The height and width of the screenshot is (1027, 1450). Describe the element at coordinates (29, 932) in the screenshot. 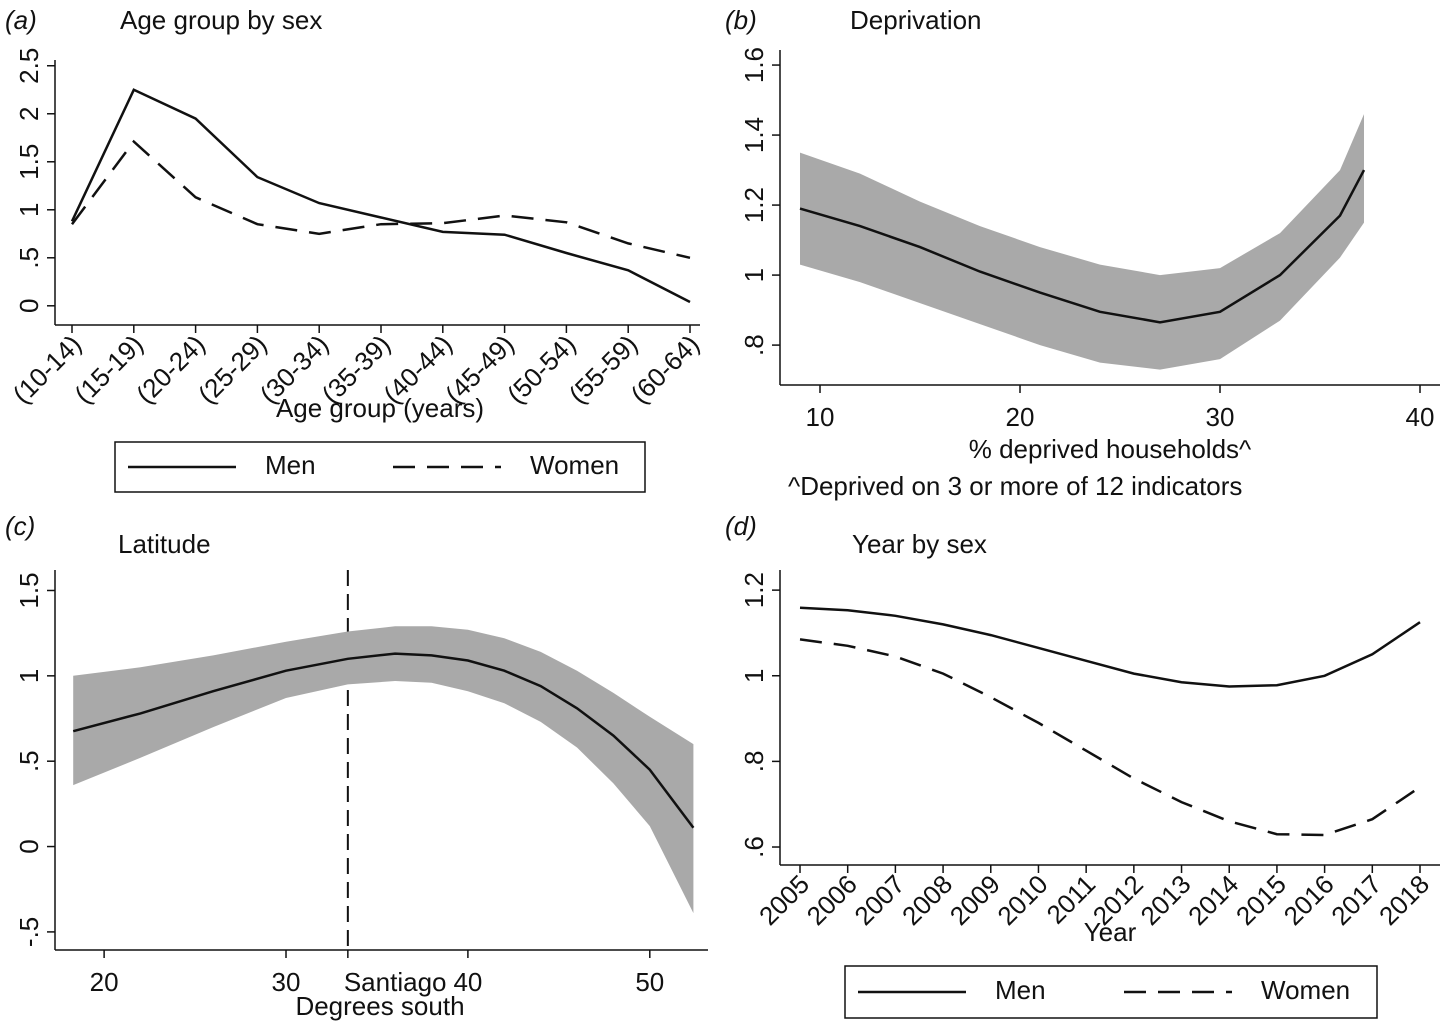

I see `y-tick-label: -.5` at that location.